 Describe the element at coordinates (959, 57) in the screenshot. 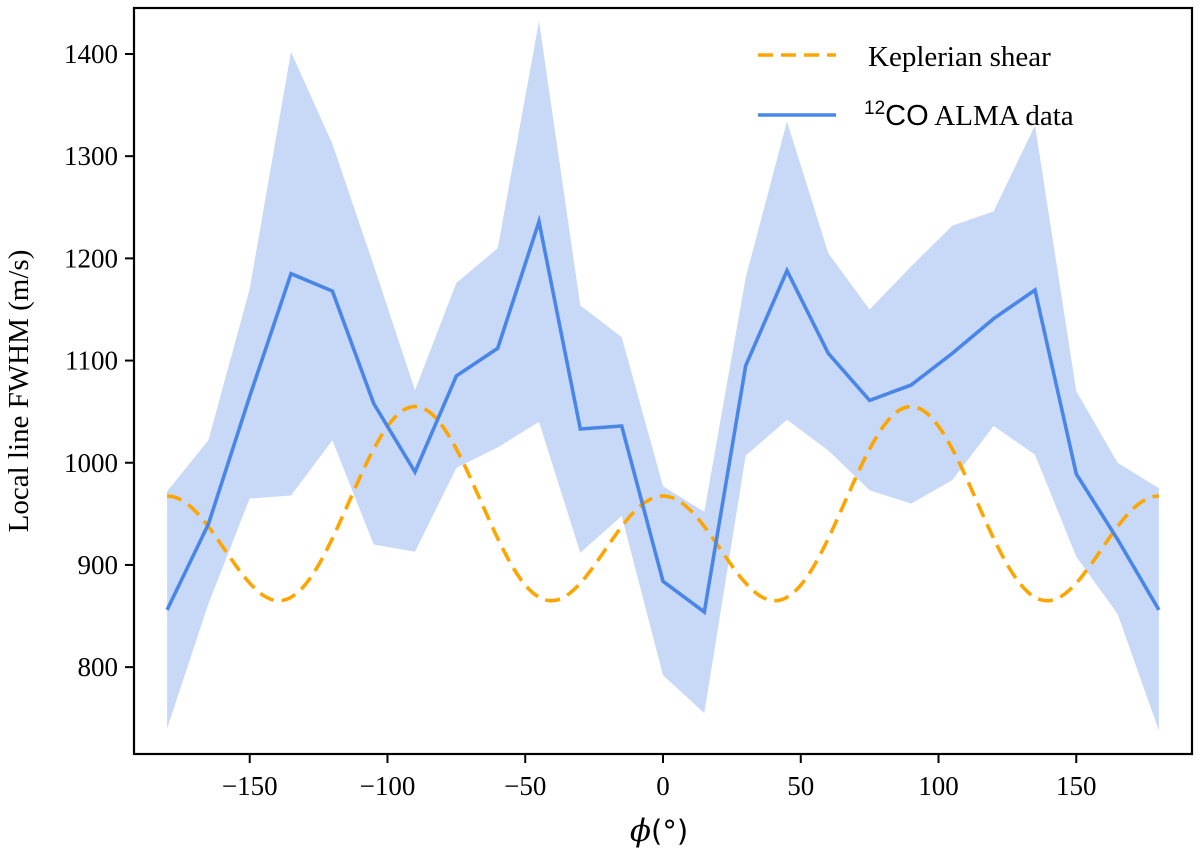

I see `legend-label-keplerian-shear: Keplerian shear` at that location.